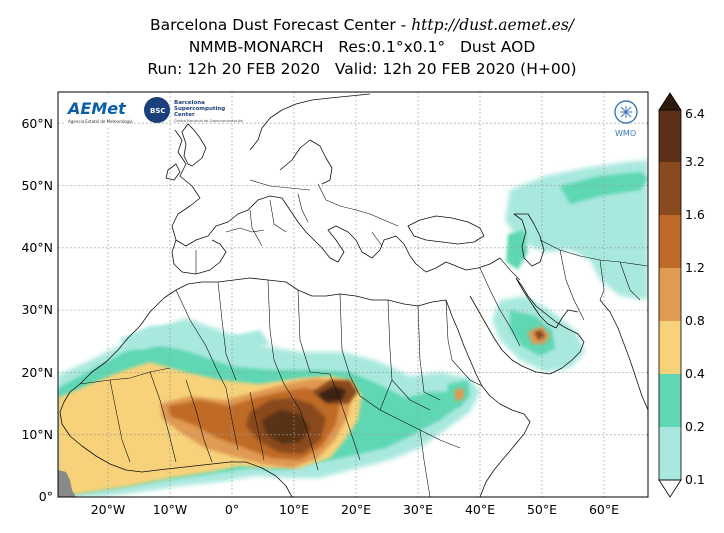 This screenshot has height=533, width=724. What do you see at coordinates (286, 427) in the screenshot?
I see `aod-level-32-core` at bounding box center [286, 427].